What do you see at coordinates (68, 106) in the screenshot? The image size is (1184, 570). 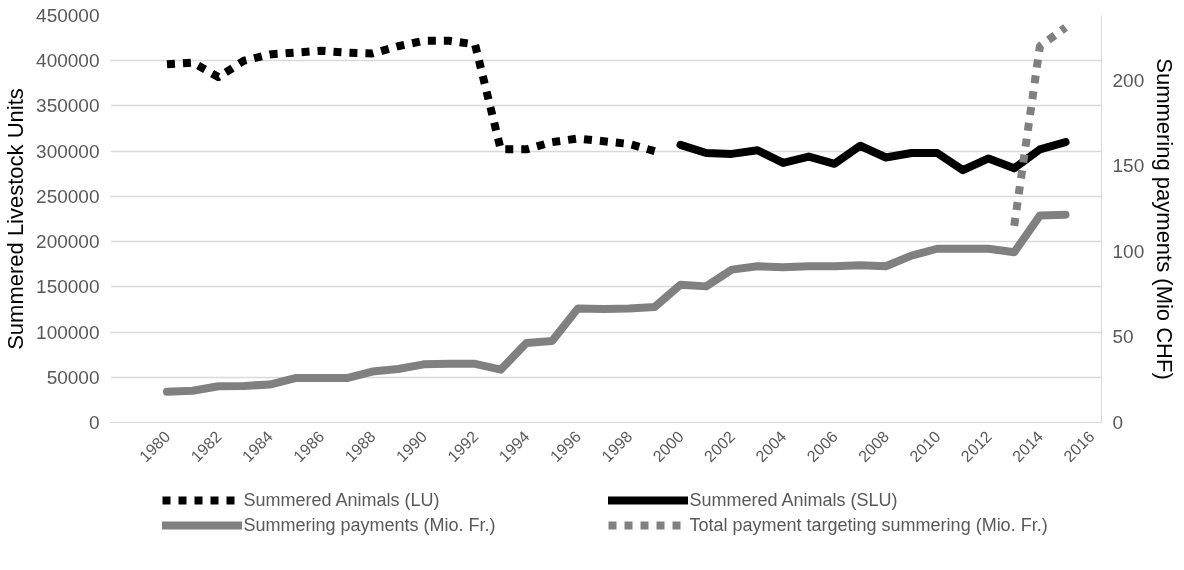 I see `y-tick-label: 350000` at bounding box center [68, 106].